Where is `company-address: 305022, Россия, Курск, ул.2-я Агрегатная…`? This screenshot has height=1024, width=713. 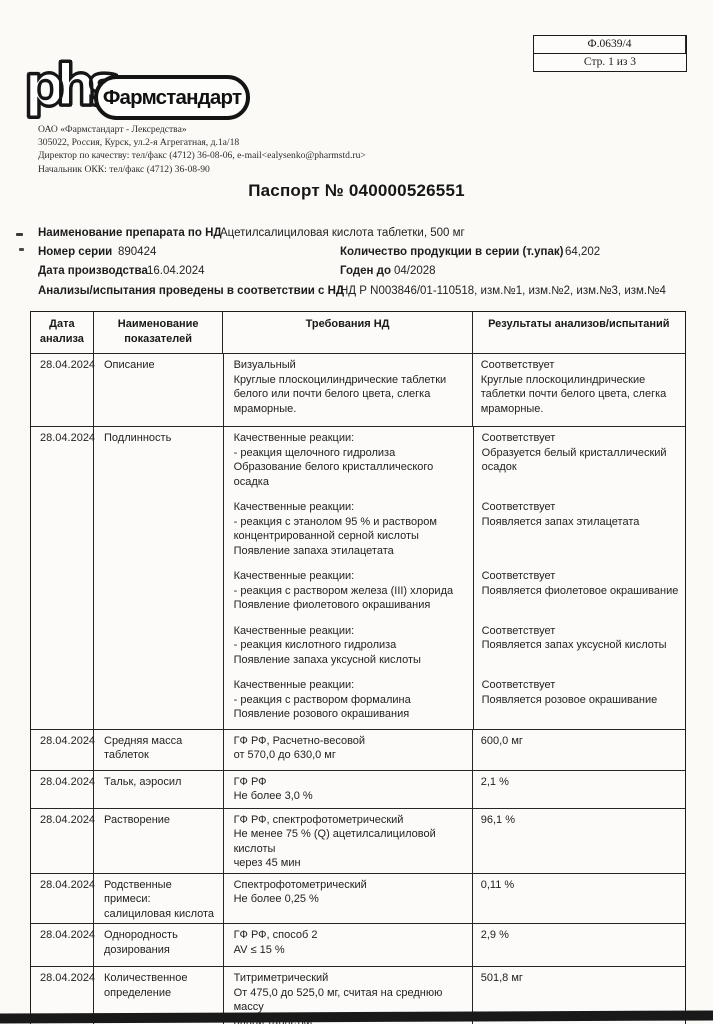 company-address: 305022, Россия, Курск, ул.2-я Агрегатная… is located at coordinates (139, 143).